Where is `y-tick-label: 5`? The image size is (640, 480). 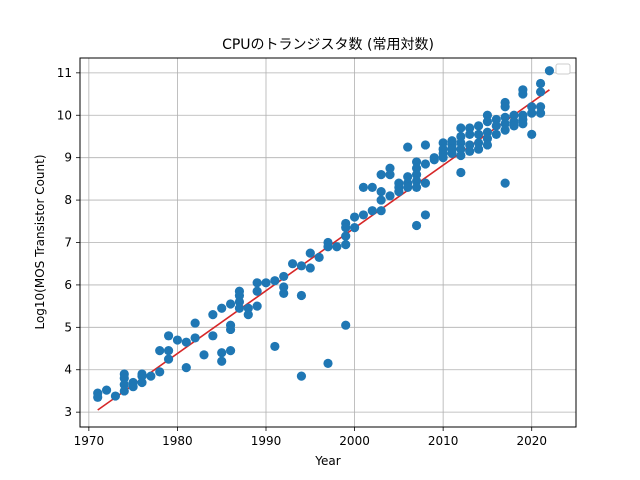
y-tick-label: 5 is located at coordinates (68, 327).